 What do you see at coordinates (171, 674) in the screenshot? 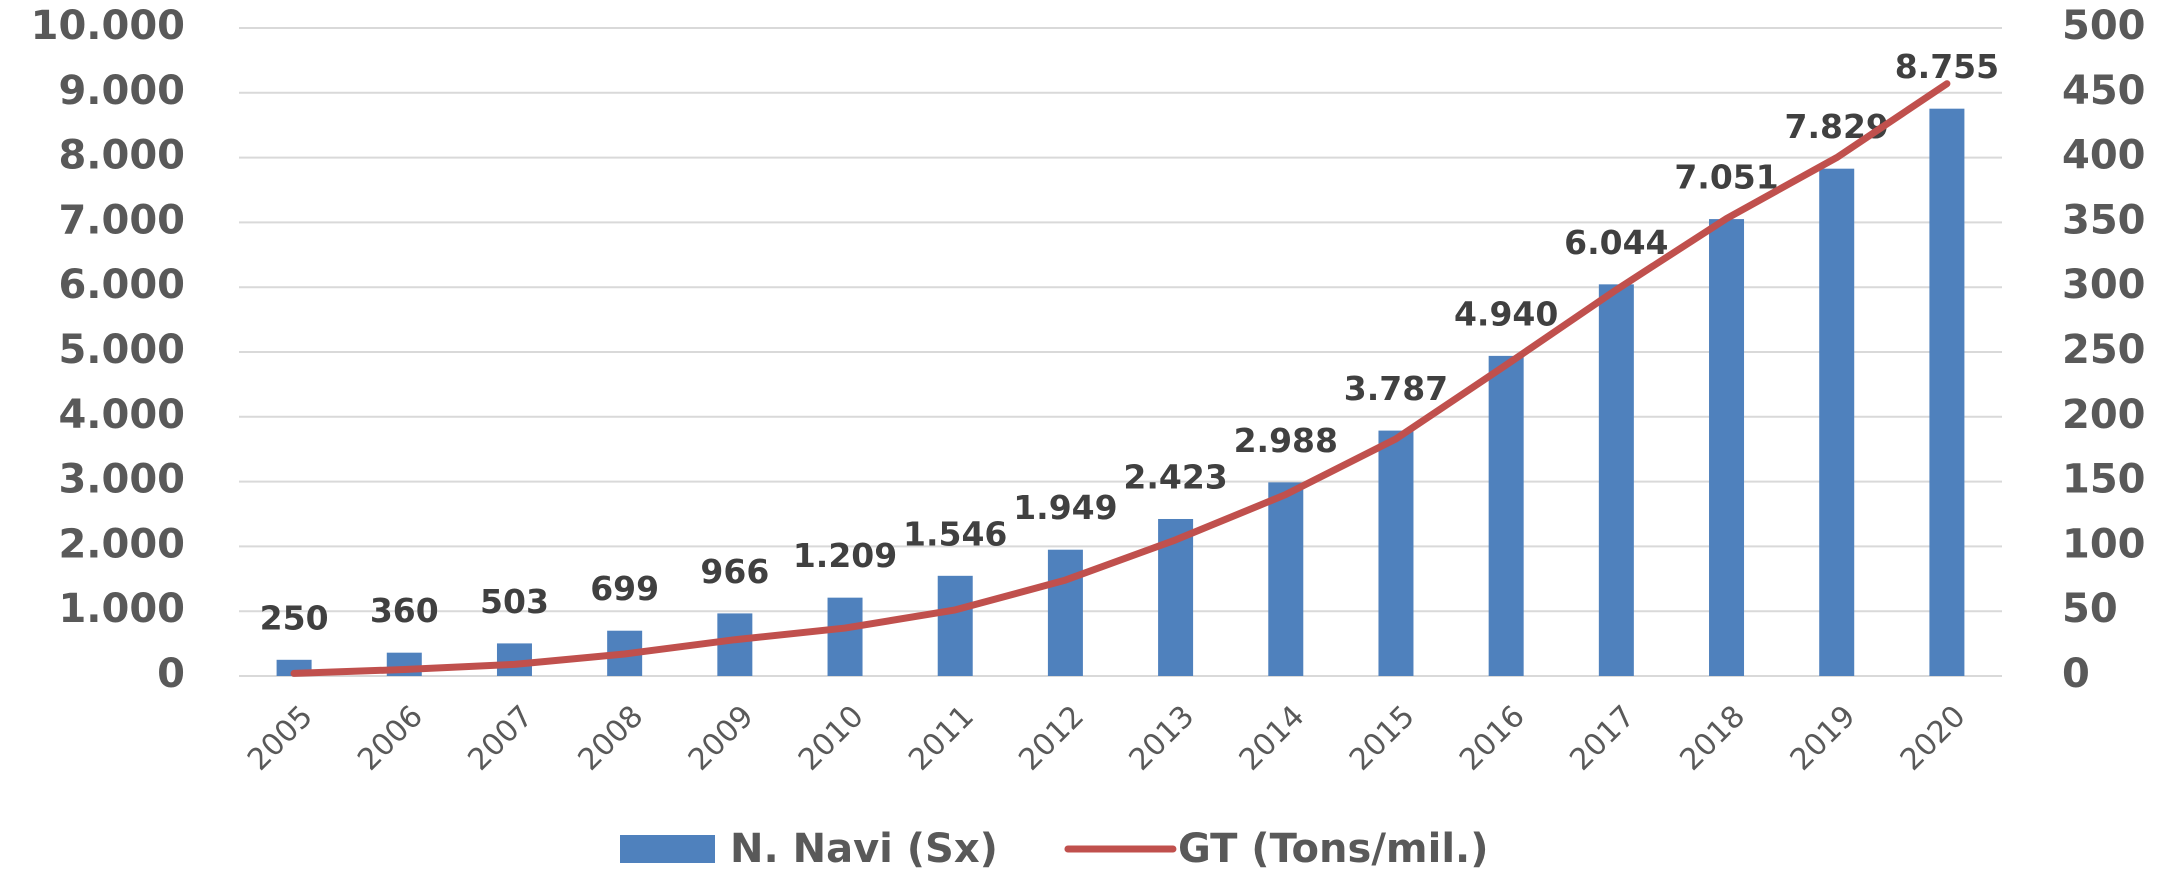
I see `y-tick-label: 0` at bounding box center [171, 674].